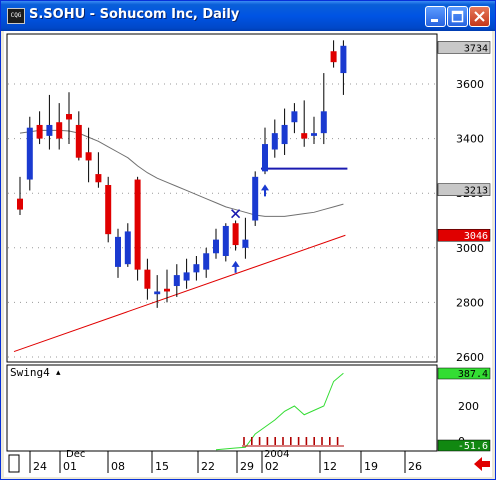  I want to click on x-day-label: 19, so click(371, 466).